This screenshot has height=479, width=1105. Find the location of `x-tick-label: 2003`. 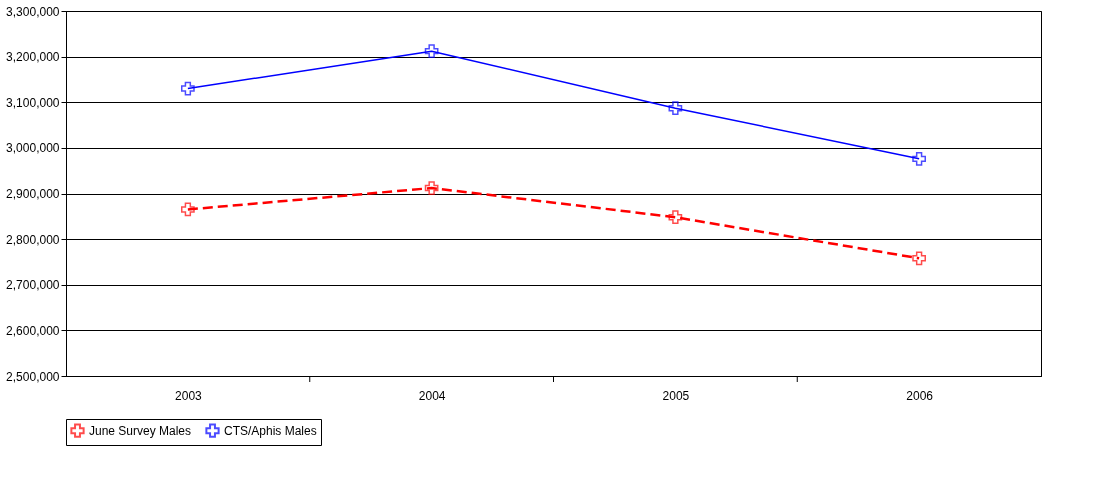

x-tick-label: 2003 is located at coordinates (189, 395).